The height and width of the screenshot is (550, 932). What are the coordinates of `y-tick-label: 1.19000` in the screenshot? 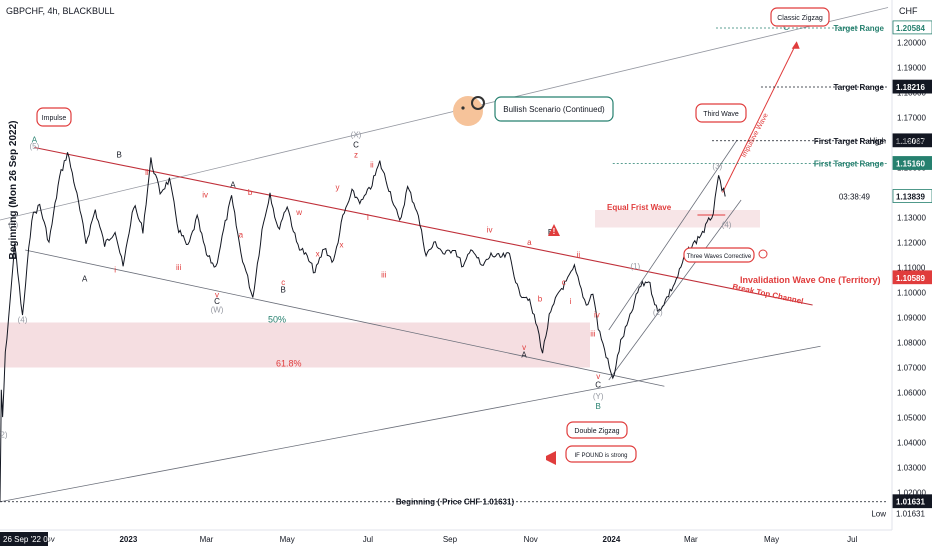 It's located at (911, 68).